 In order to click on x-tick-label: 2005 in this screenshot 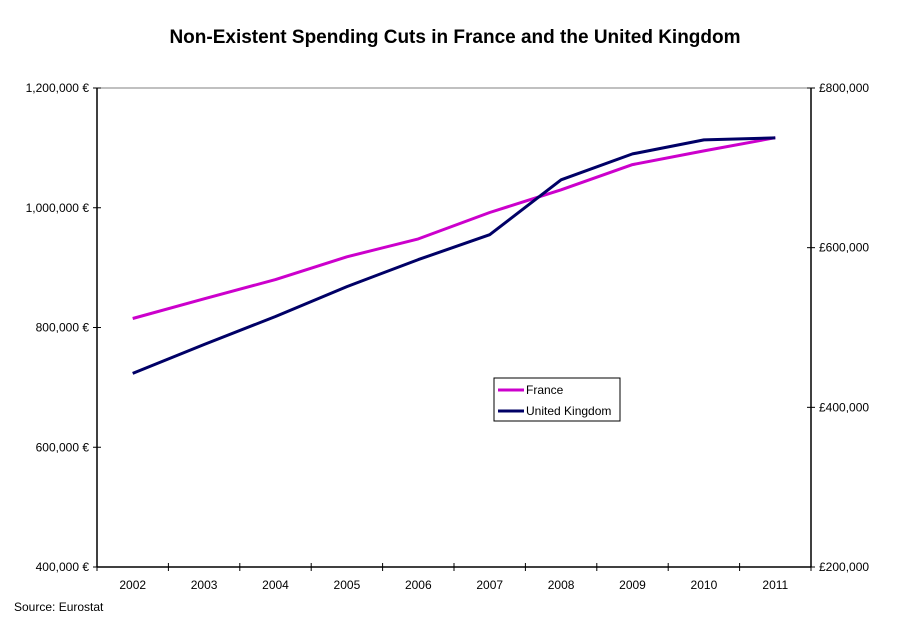, I will do `click(347, 585)`.